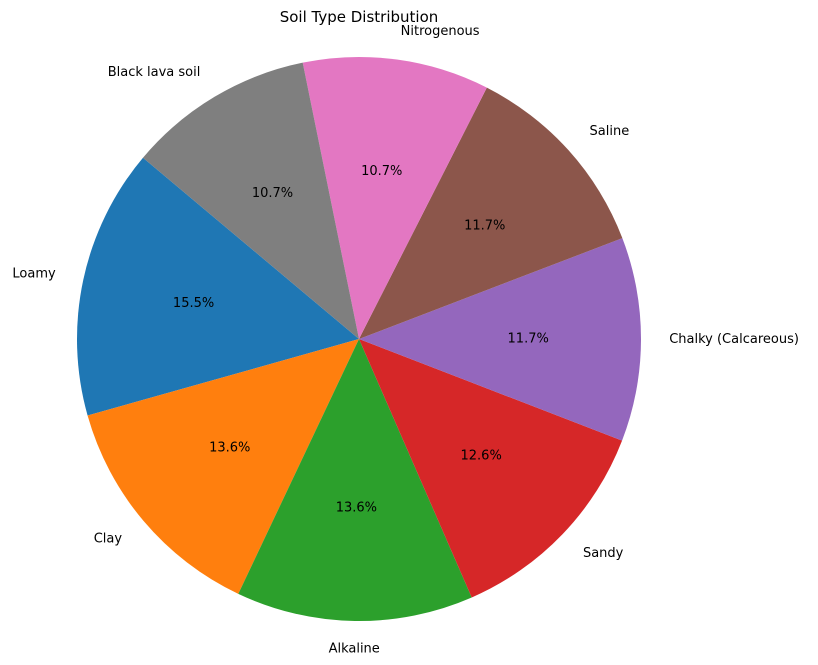  What do you see at coordinates (610, 131) in the screenshot?
I see `slice-label-saline: Saline` at bounding box center [610, 131].